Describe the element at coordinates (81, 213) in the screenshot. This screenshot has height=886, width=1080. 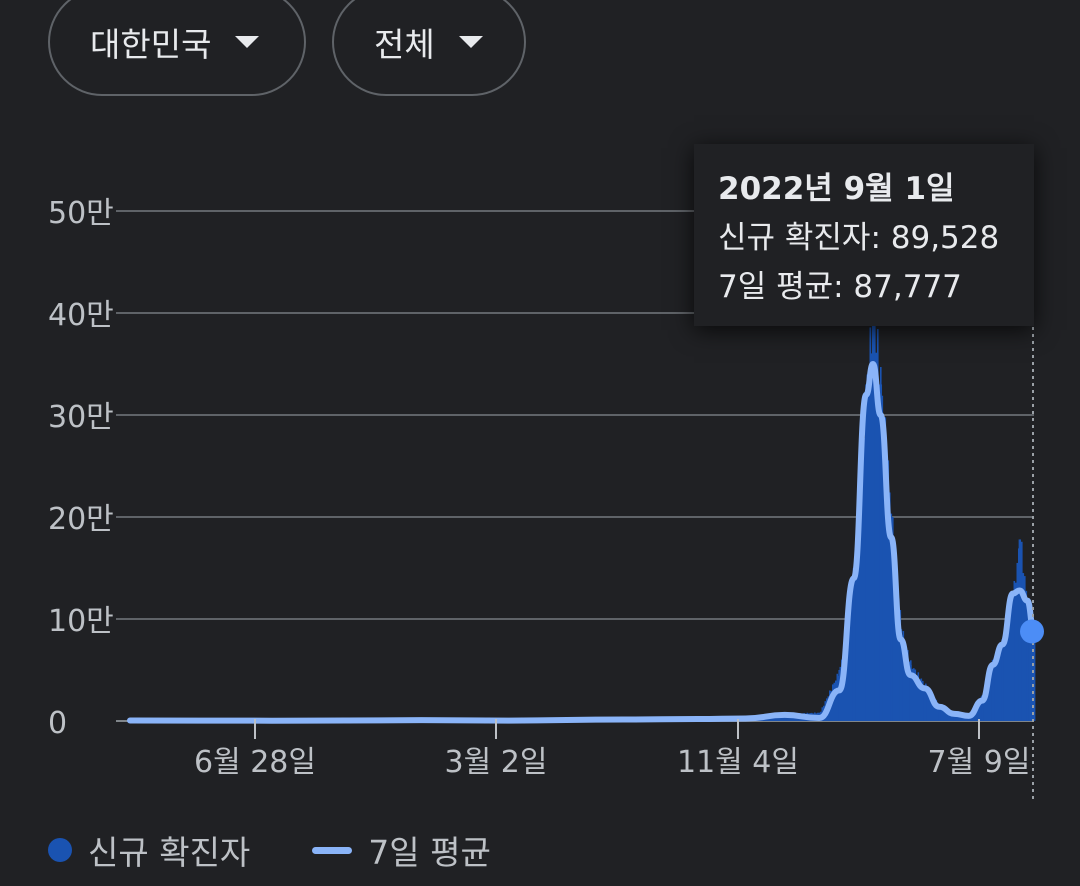
I see `y-tick-label: 50만` at that location.